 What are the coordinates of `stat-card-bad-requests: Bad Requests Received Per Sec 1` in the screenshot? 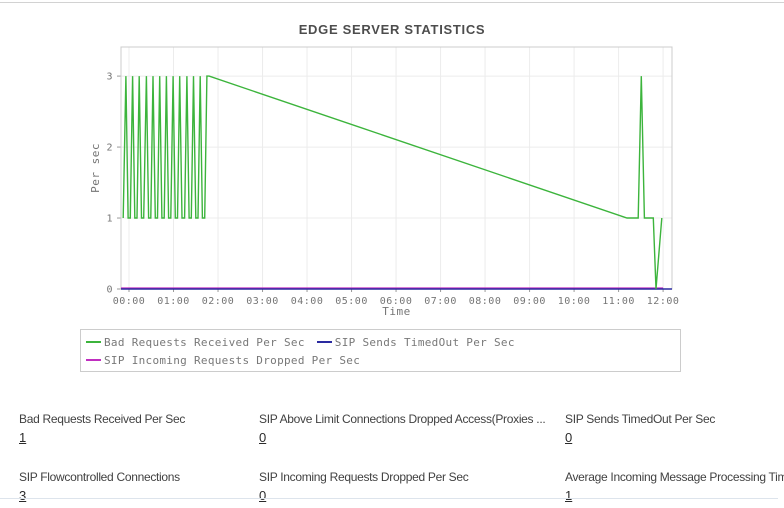 It's located at (139, 429).